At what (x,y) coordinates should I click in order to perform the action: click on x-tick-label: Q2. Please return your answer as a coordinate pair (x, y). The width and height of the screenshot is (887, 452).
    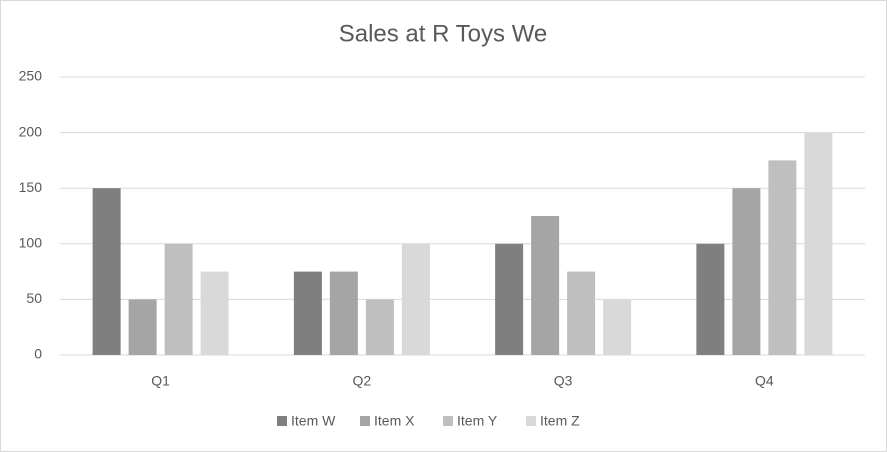
    Looking at the image, I should click on (362, 381).